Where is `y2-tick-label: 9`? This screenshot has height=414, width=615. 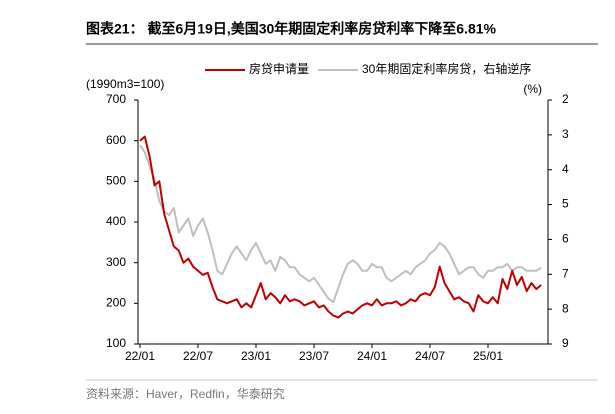
y2-tick-label: 9 is located at coordinates (565, 343).